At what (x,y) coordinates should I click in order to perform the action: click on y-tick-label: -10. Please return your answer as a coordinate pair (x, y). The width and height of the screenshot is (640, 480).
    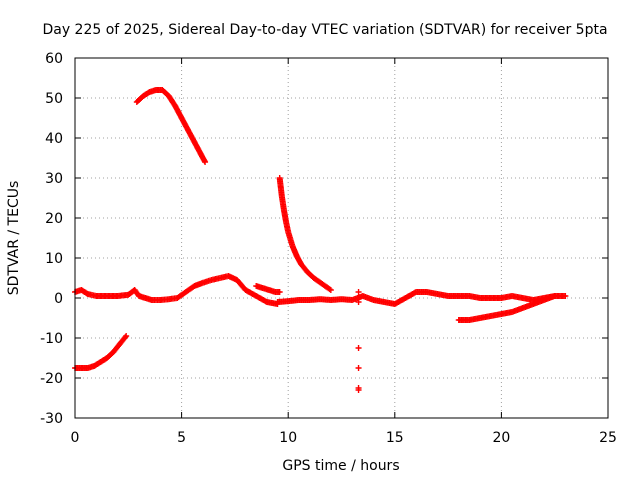
    Looking at the image, I should click on (51, 339).